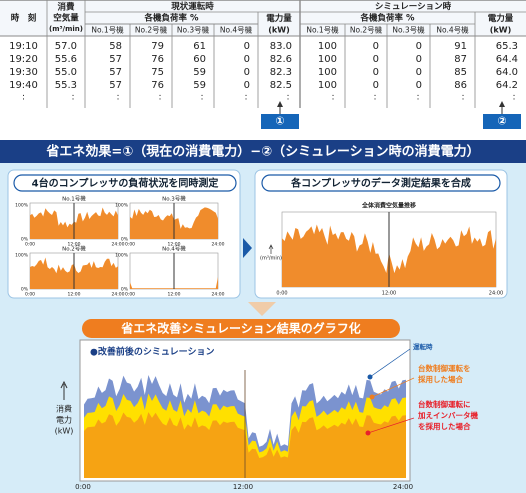 The width and height of the screenshot is (526, 493). What do you see at coordinates (66, 46) in the screenshot?
I see `table-cell: 57.0` at bounding box center [66, 46].